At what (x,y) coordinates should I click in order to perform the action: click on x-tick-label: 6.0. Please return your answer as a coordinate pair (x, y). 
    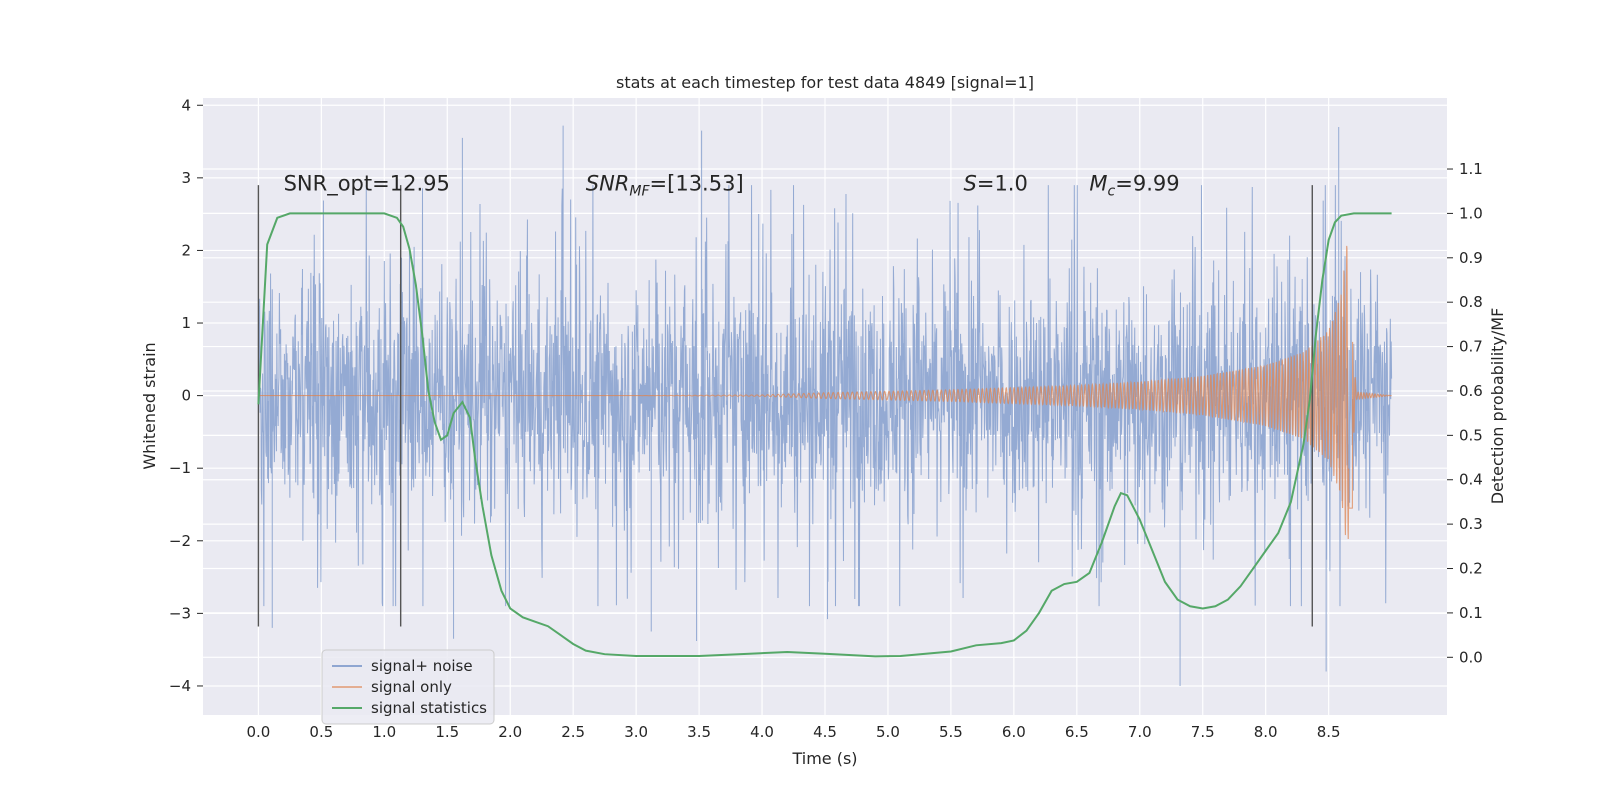
    Looking at the image, I should click on (1014, 732).